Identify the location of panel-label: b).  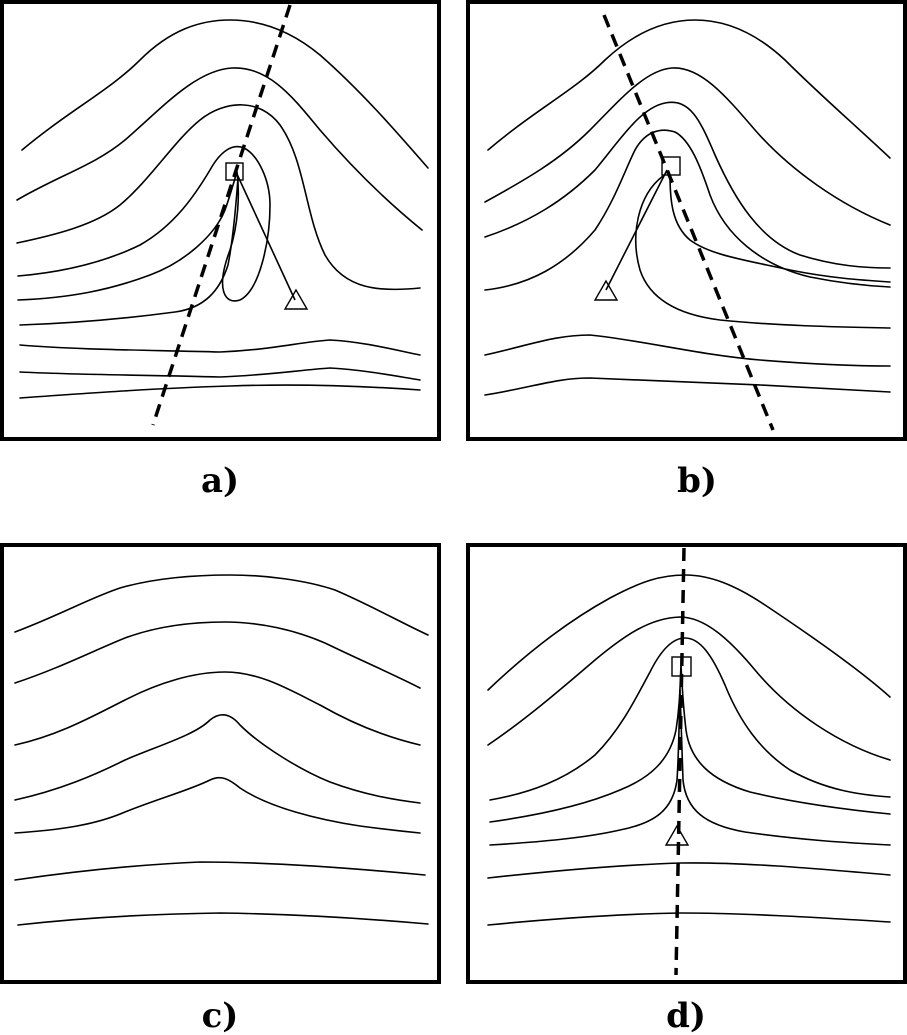
(697, 481).